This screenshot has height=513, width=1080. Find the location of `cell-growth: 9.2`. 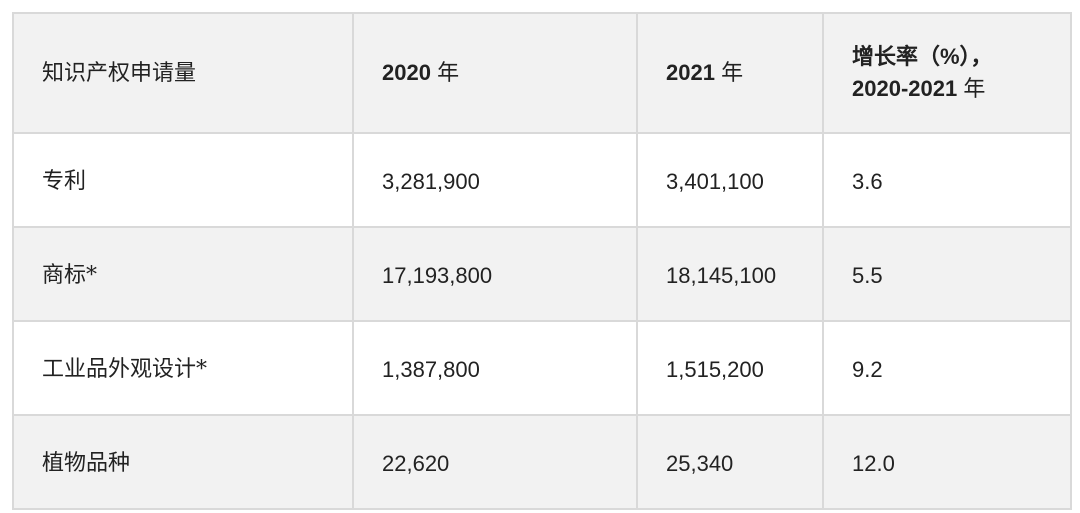

cell-growth: 9.2 is located at coordinates (947, 368).